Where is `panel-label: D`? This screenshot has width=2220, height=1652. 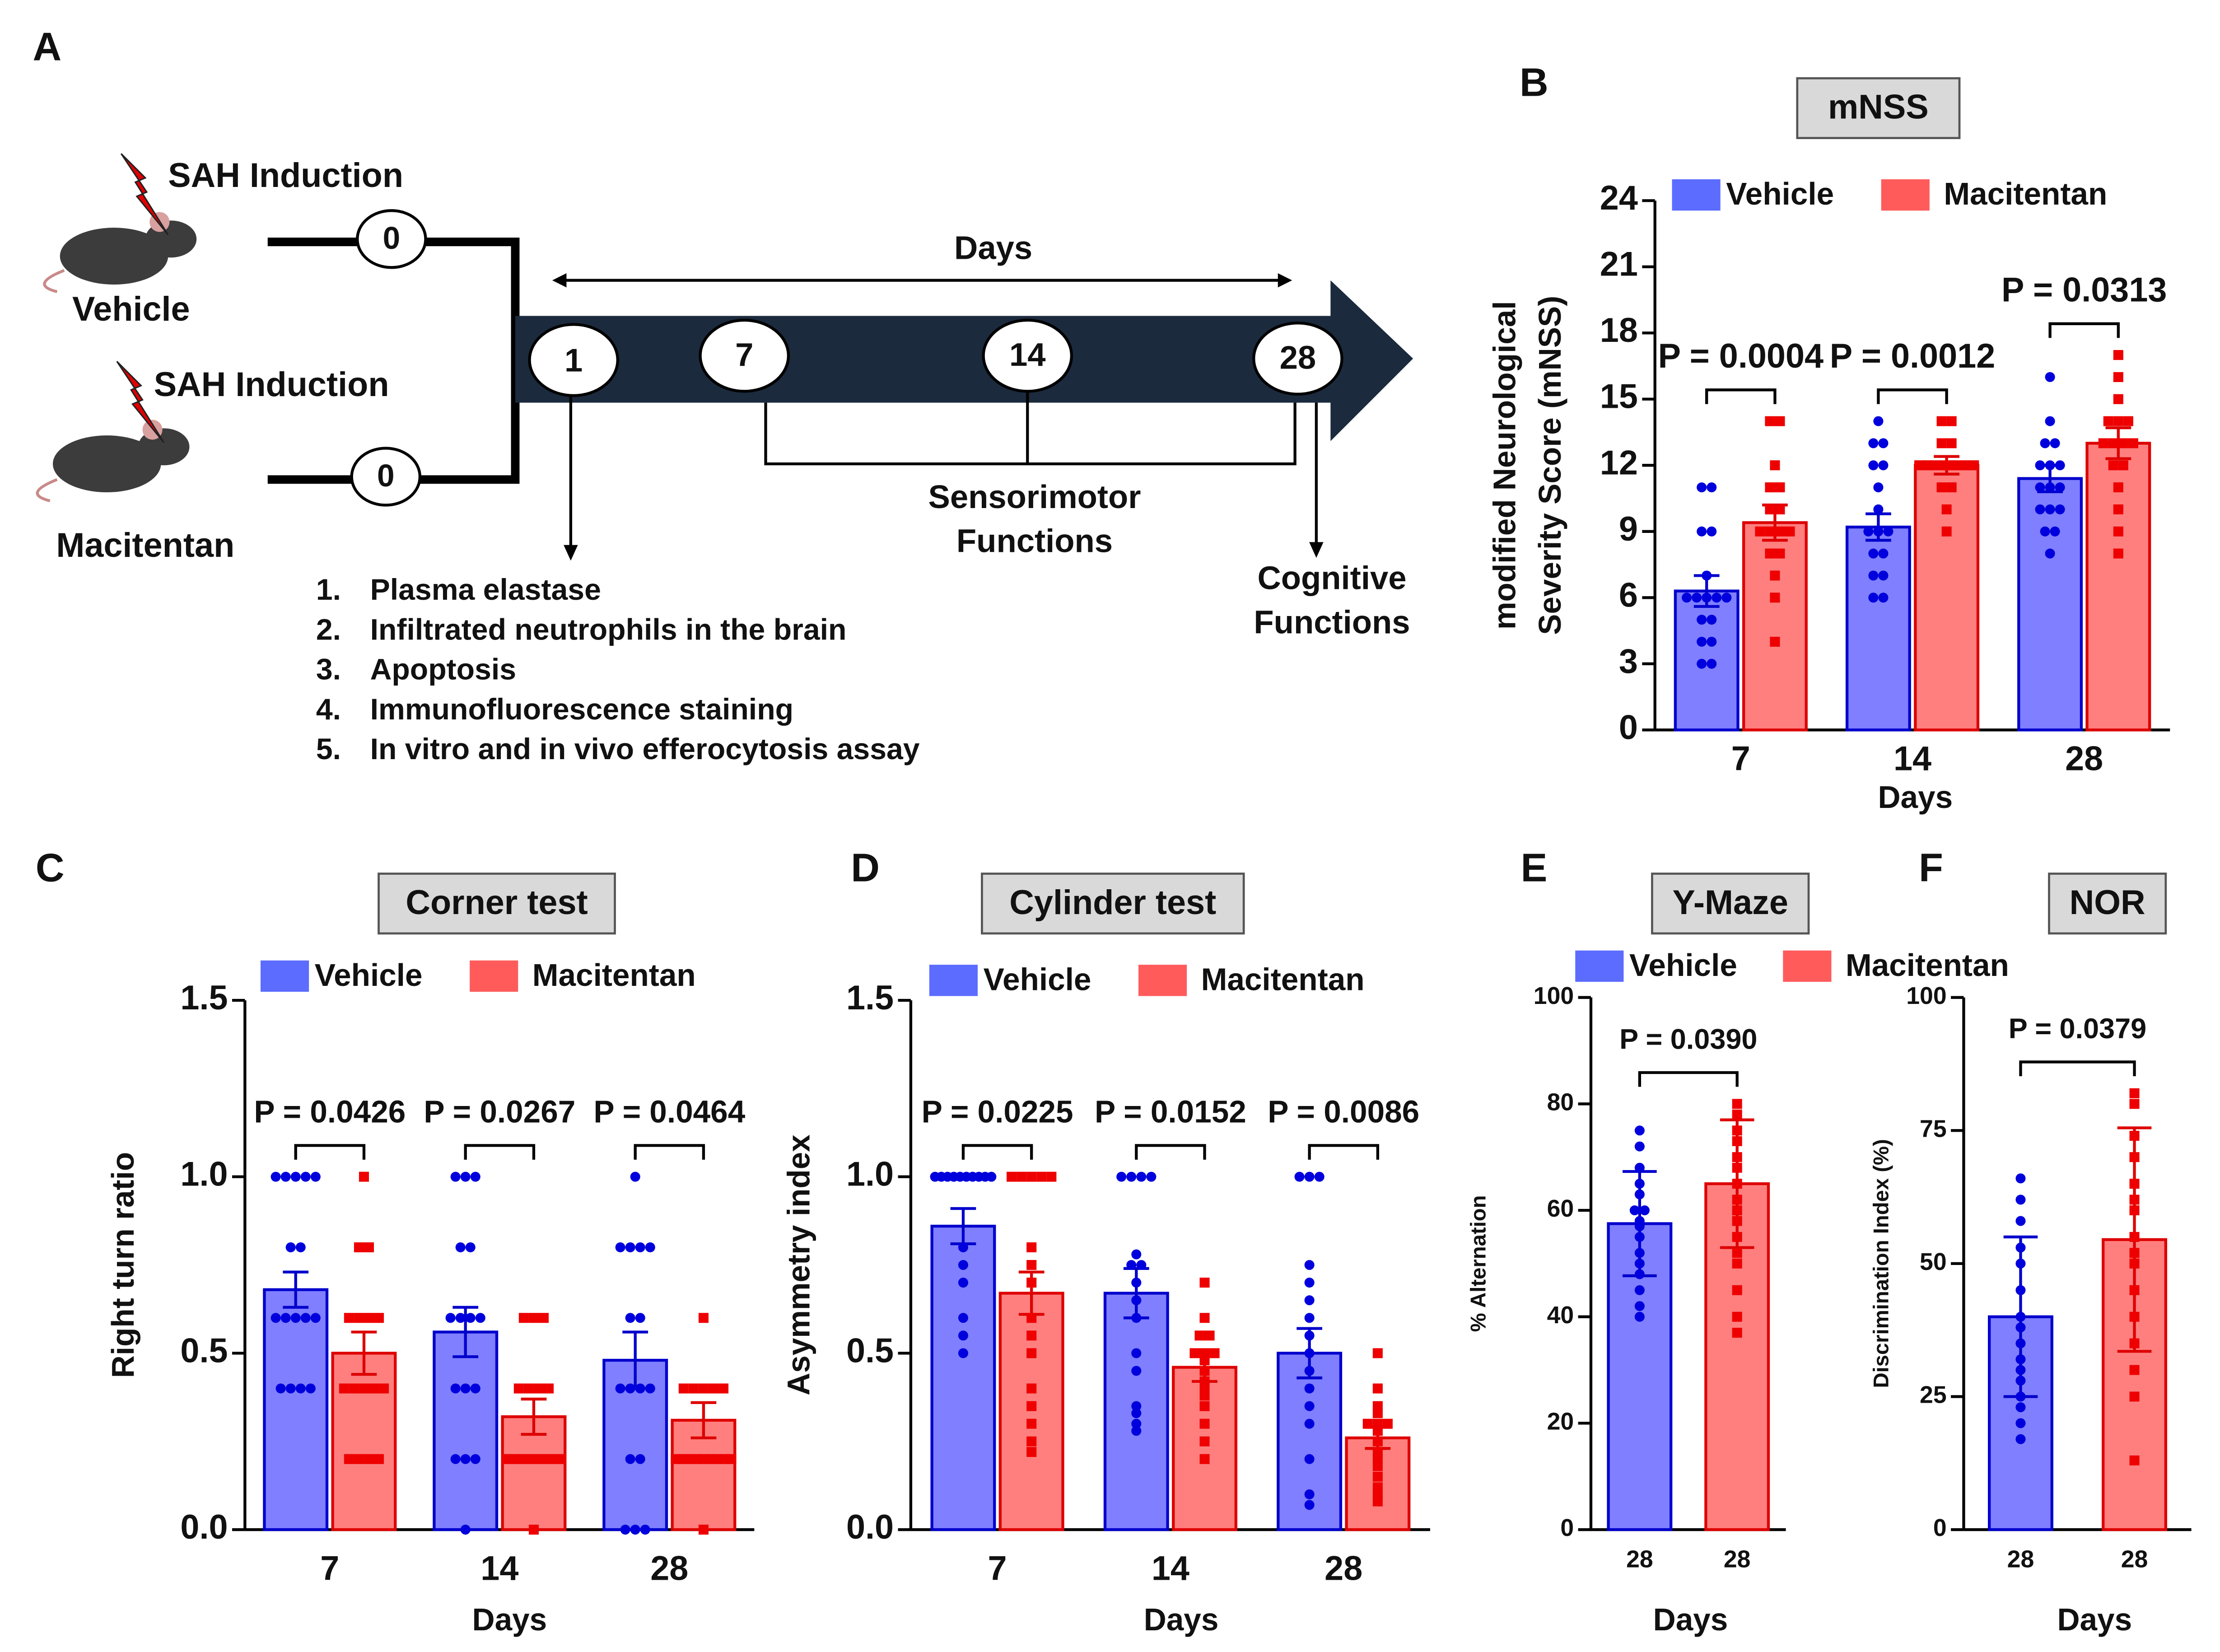
panel-label: D is located at coordinates (865, 868).